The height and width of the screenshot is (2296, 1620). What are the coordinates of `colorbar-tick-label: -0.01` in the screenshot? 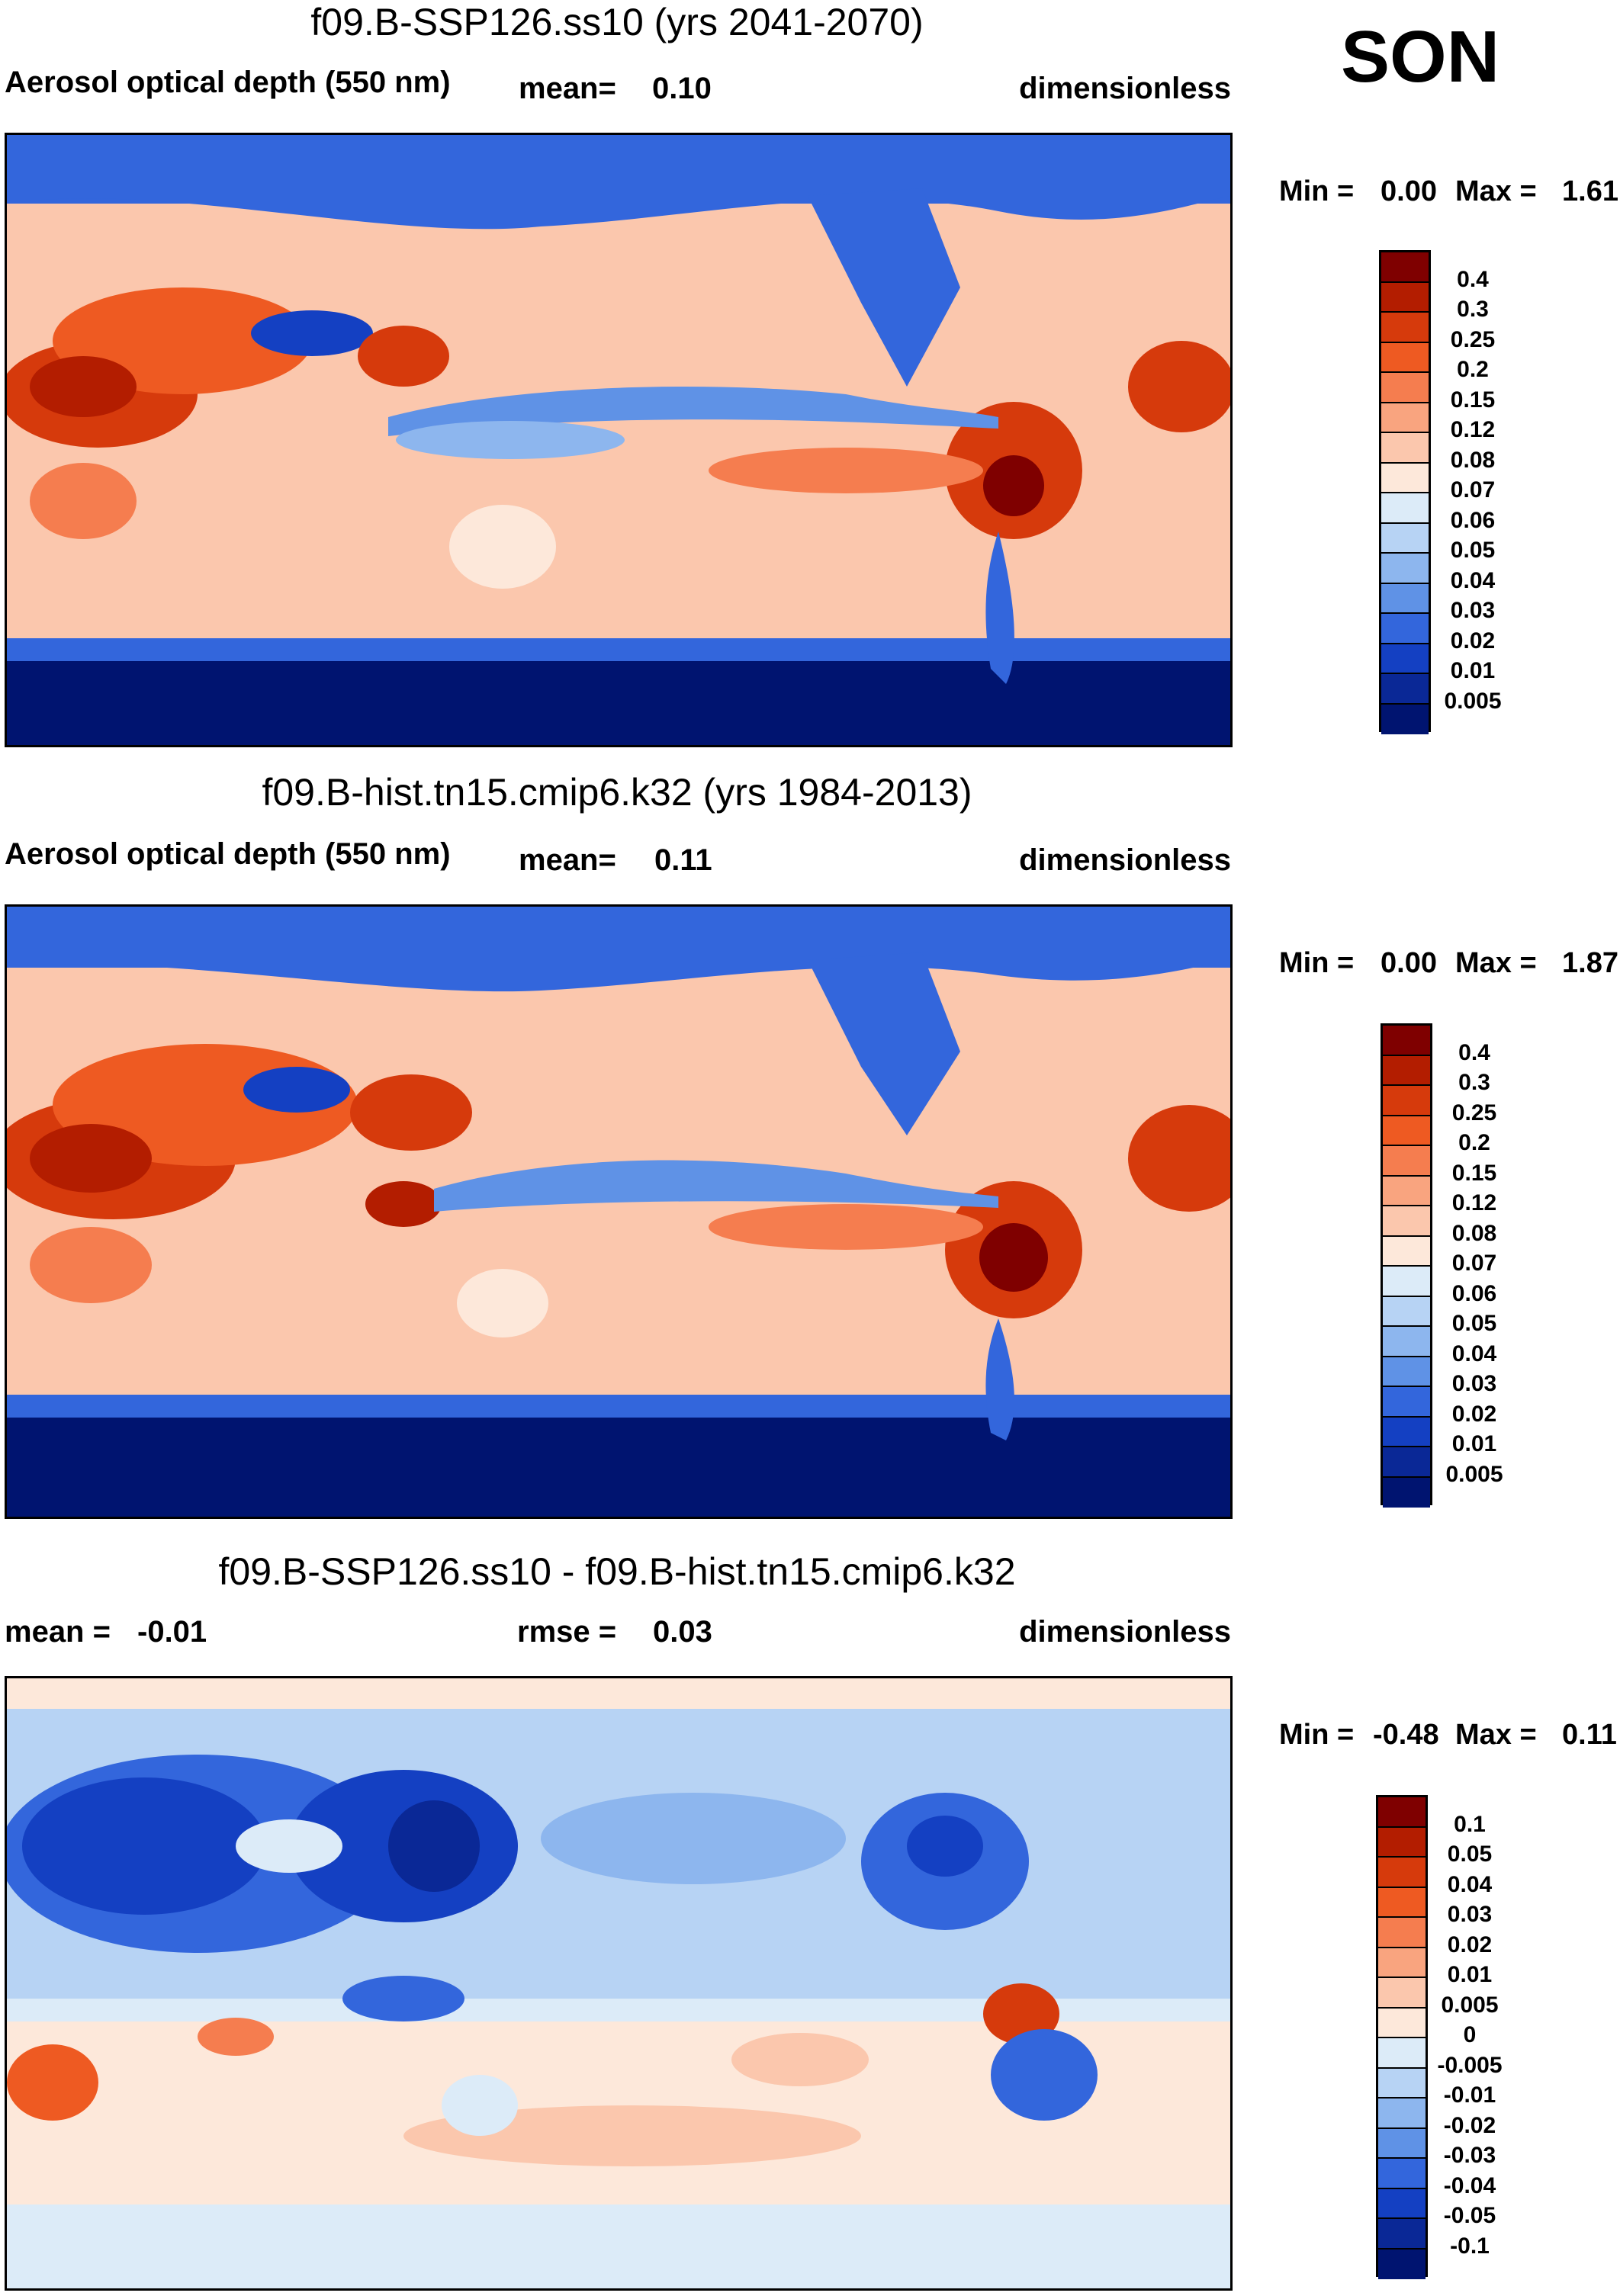 It's located at (1469, 2095).